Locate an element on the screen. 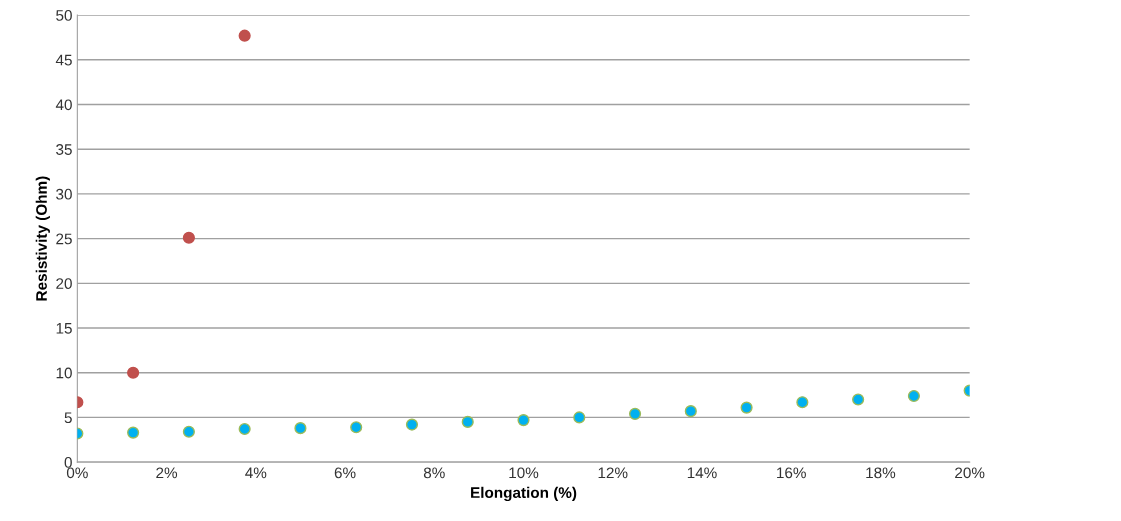 Image resolution: width=1121 pixels, height=521 pixels. y-tick-label: 5 is located at coordinates (68, 418).